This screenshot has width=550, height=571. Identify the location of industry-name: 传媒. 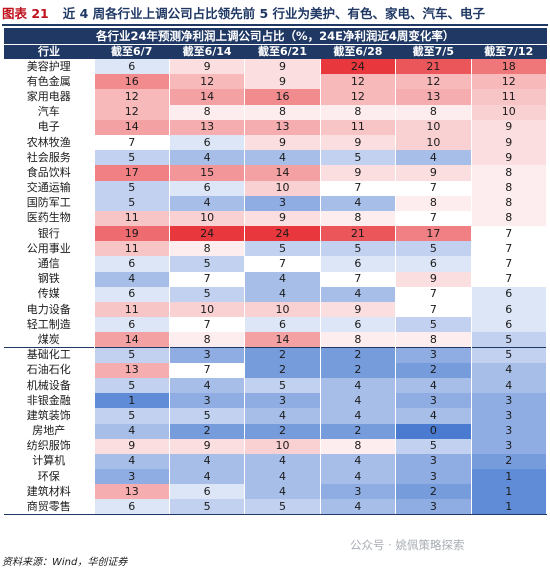
(49, 294).